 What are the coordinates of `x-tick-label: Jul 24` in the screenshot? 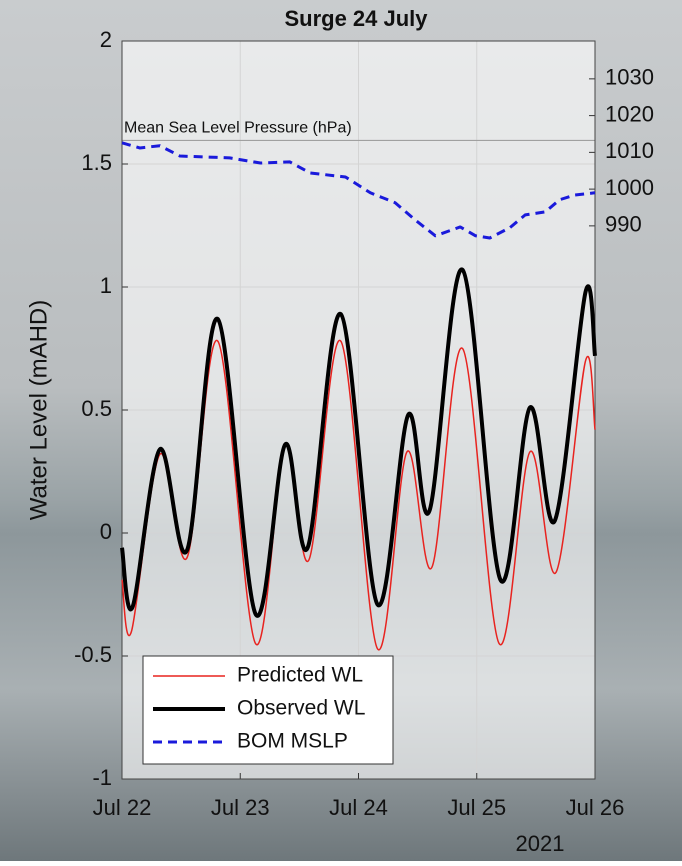 It's located at (358, 807).